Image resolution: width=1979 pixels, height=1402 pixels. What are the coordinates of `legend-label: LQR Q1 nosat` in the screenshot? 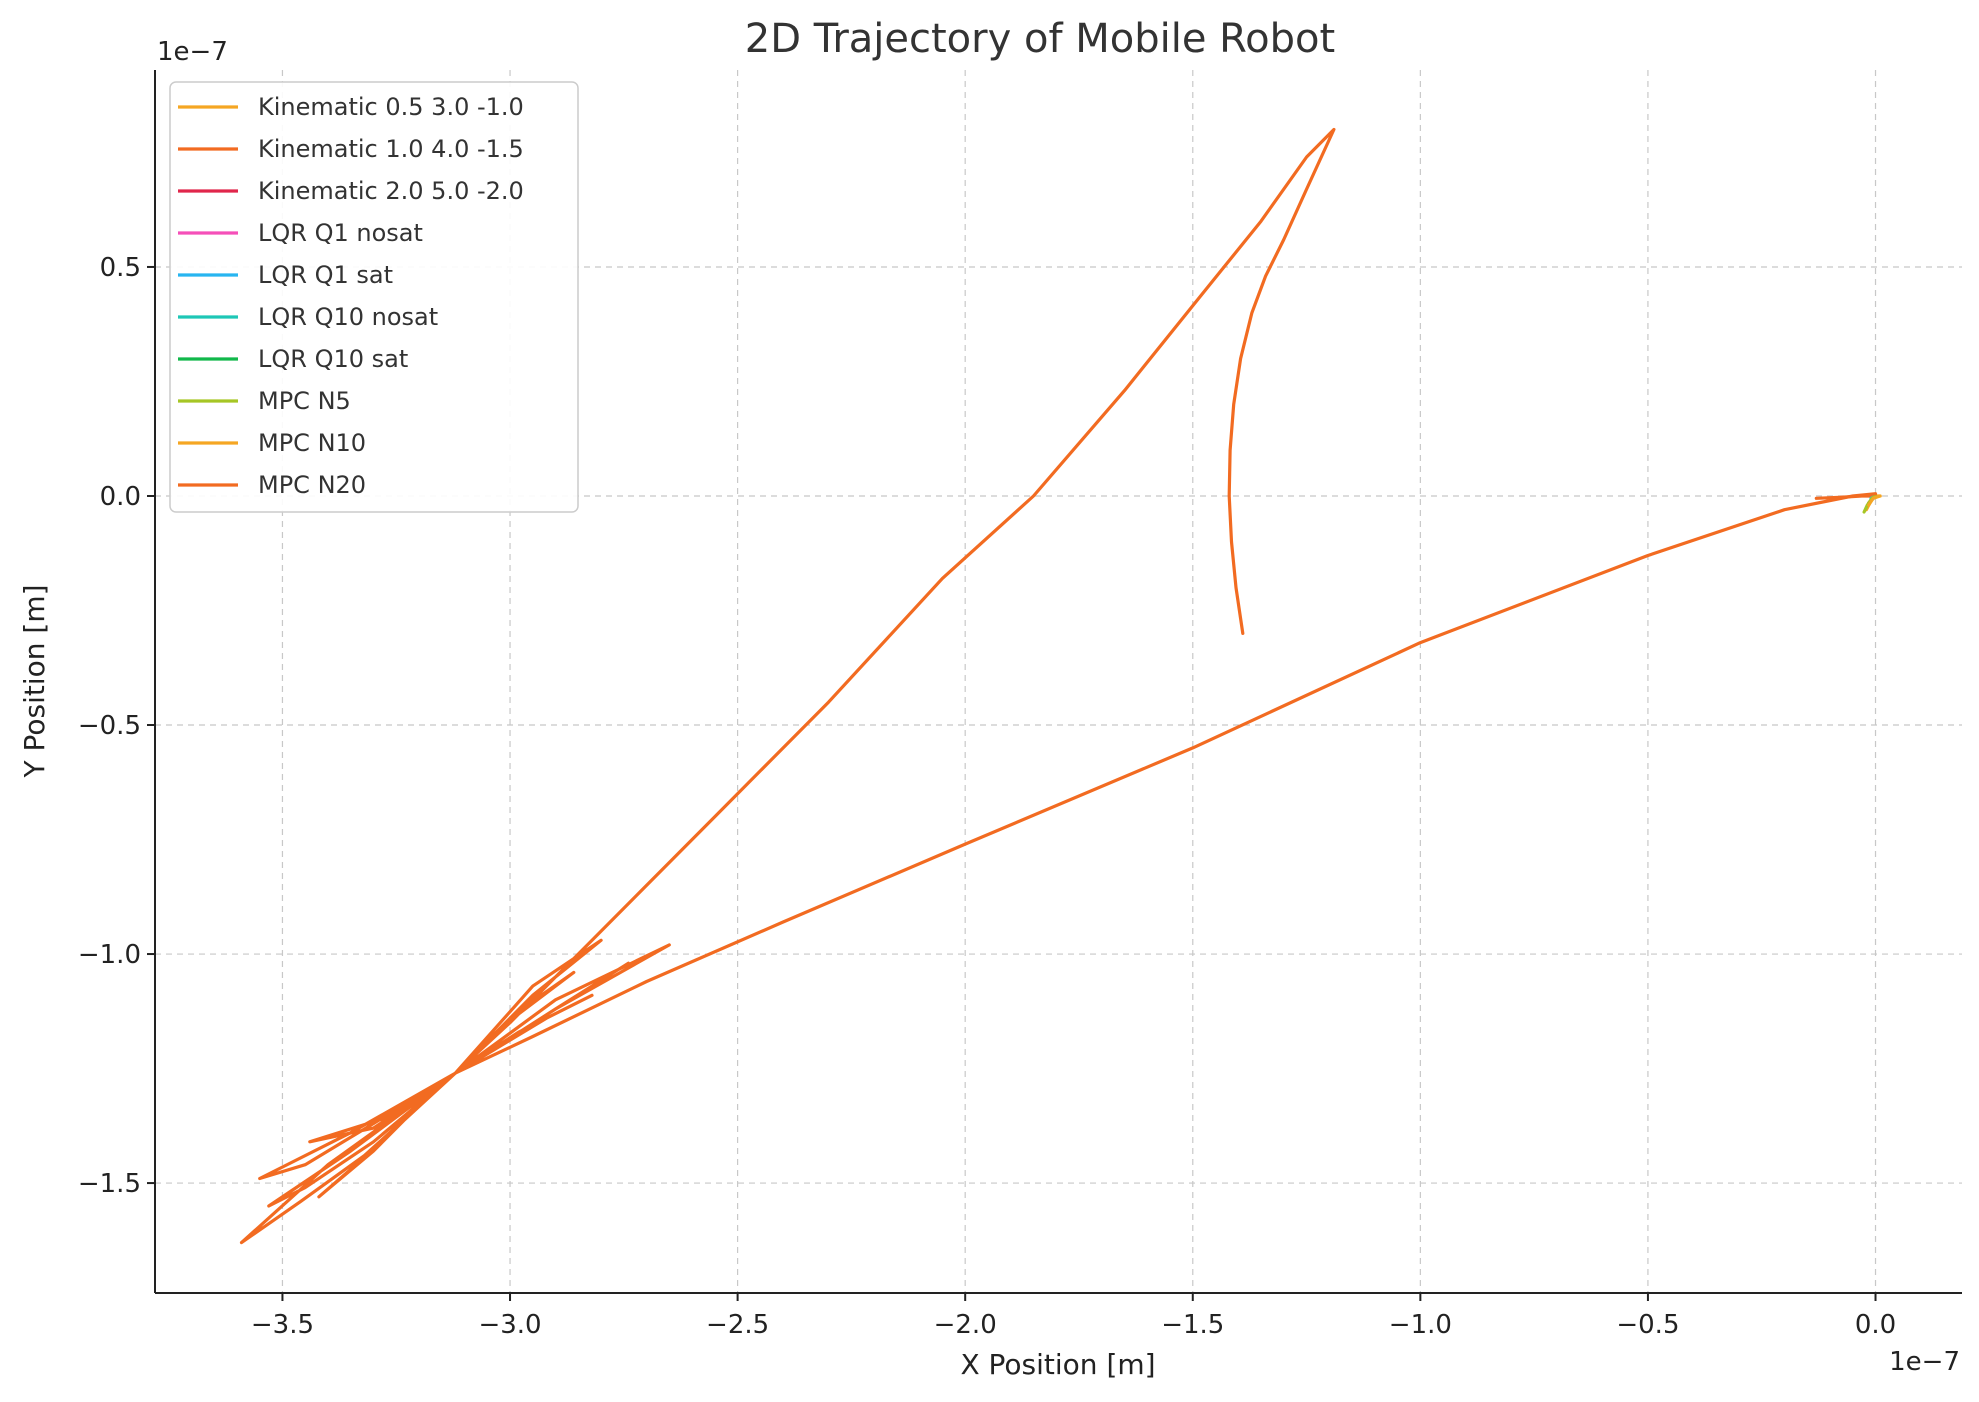 It's located at (340, 233).